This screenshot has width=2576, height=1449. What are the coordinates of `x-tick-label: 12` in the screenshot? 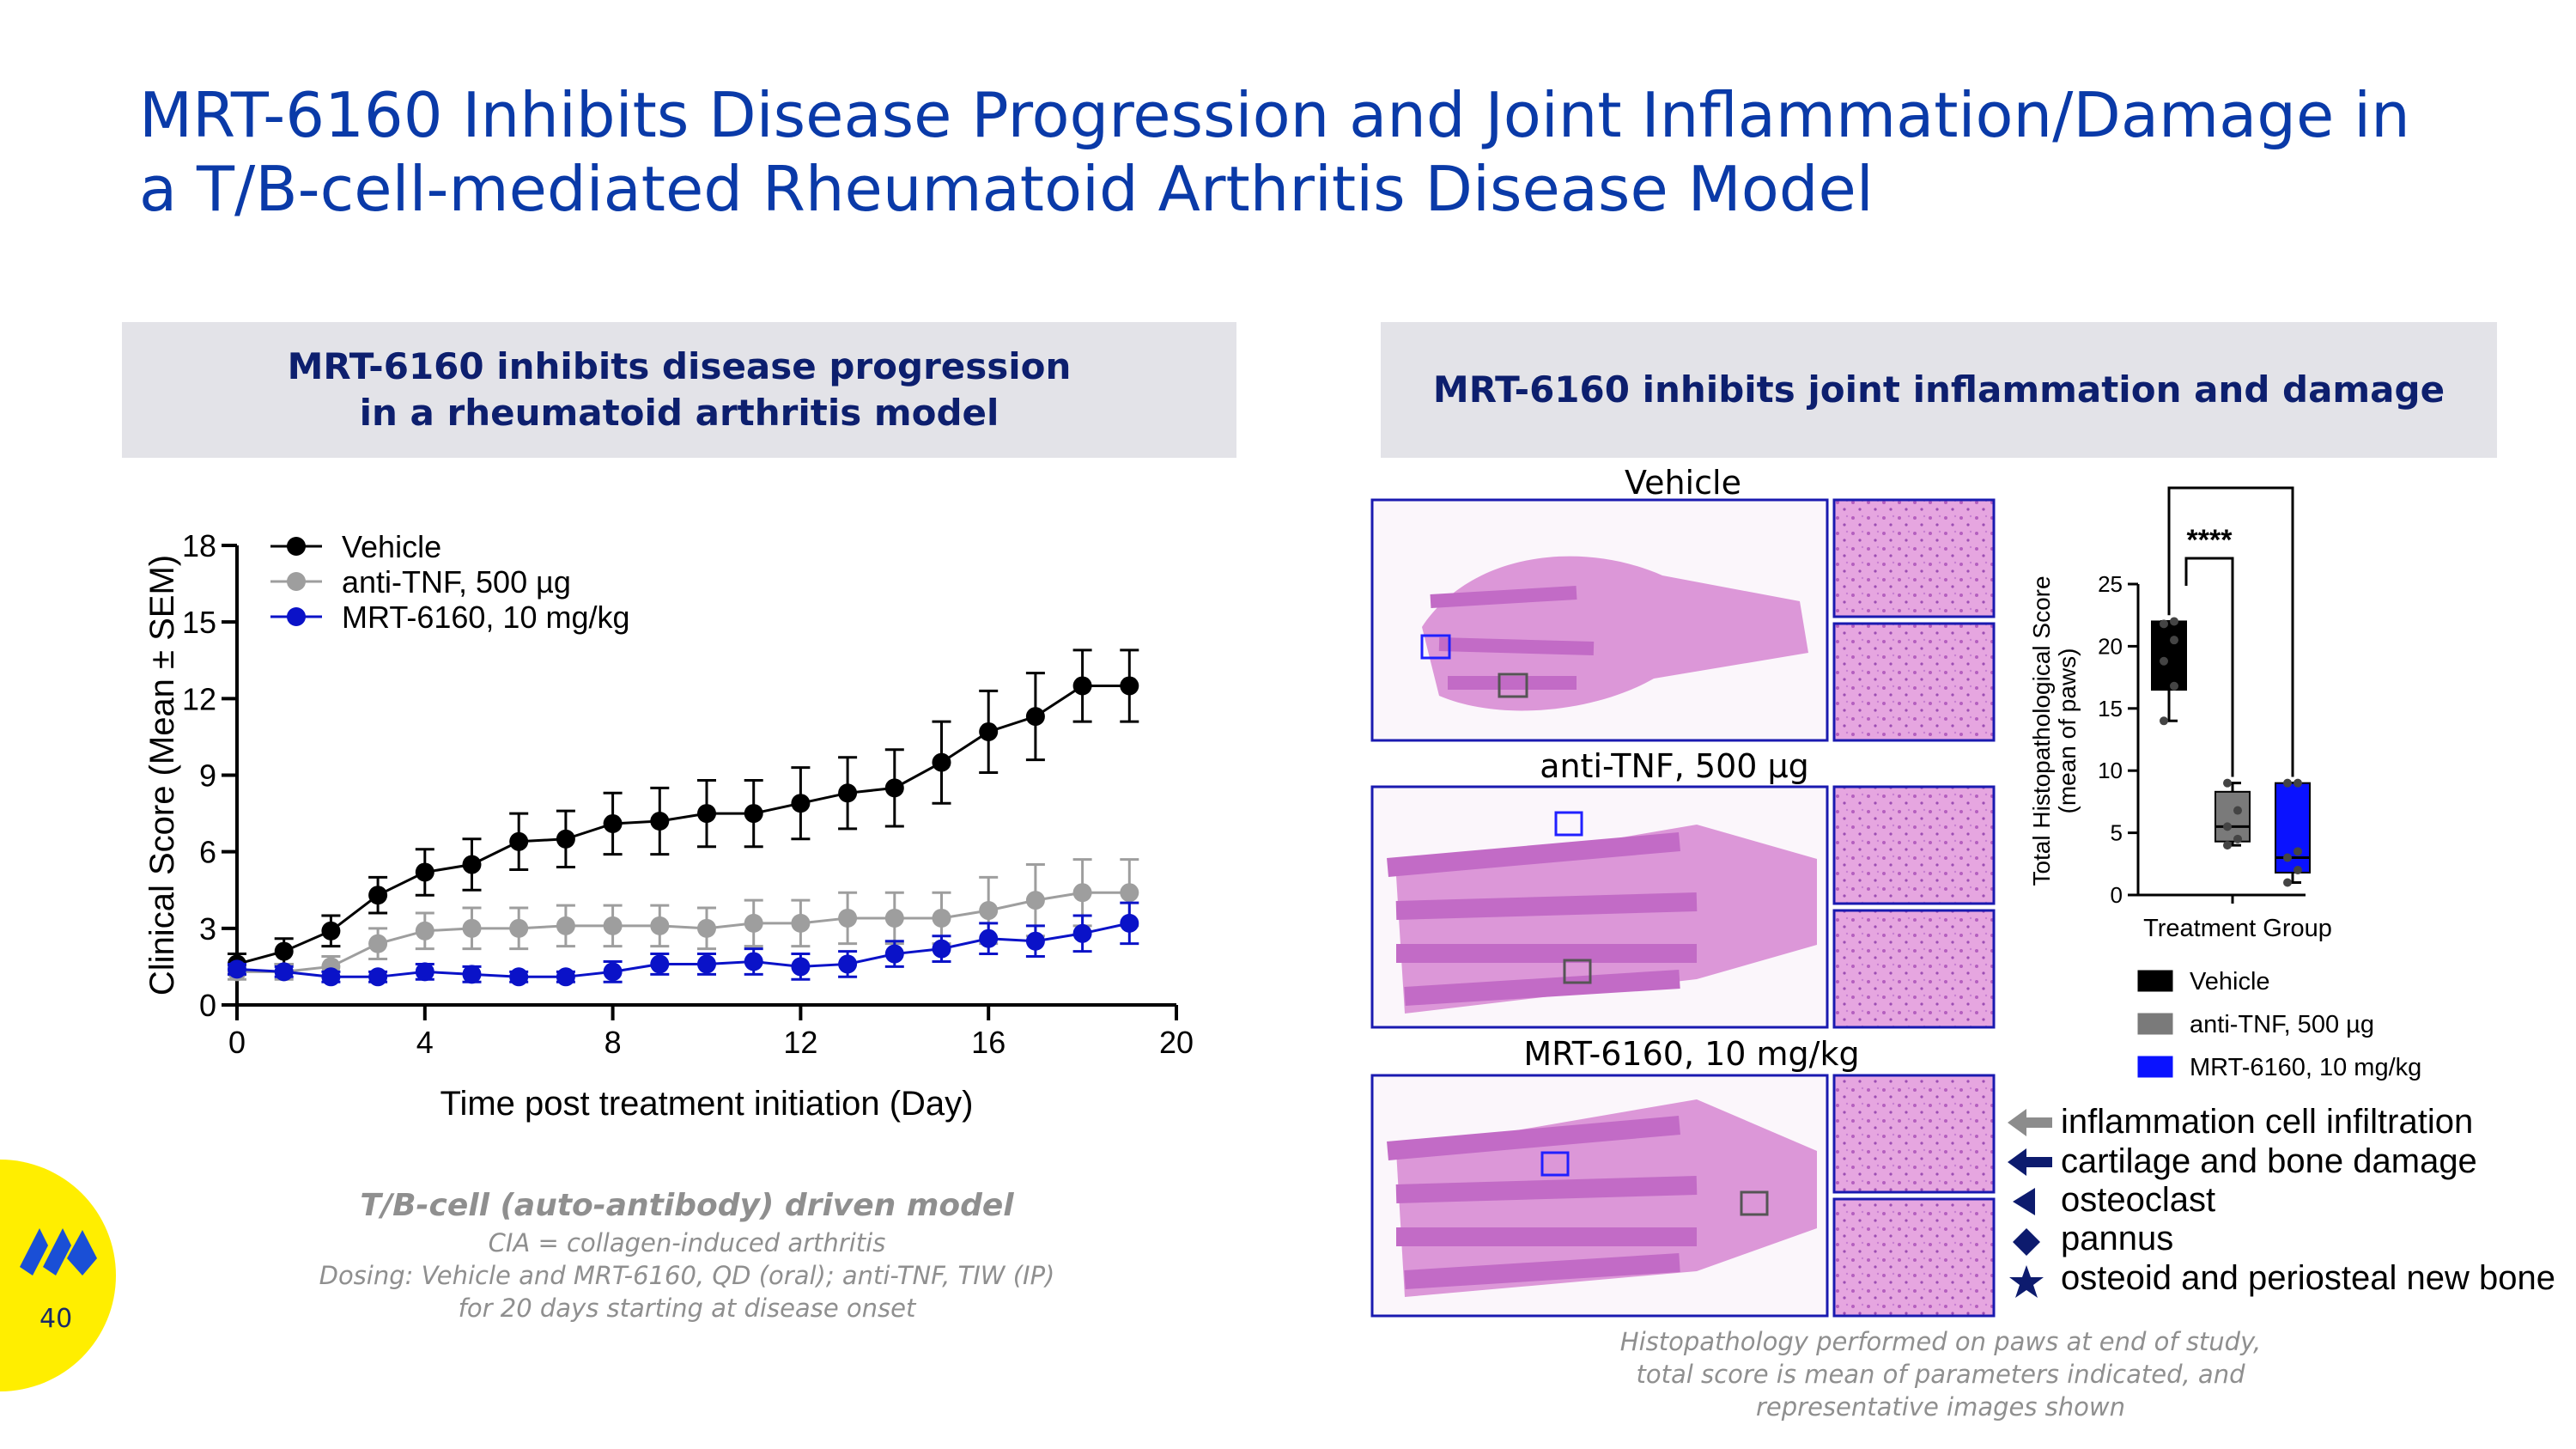 It's located at (800, 1042).